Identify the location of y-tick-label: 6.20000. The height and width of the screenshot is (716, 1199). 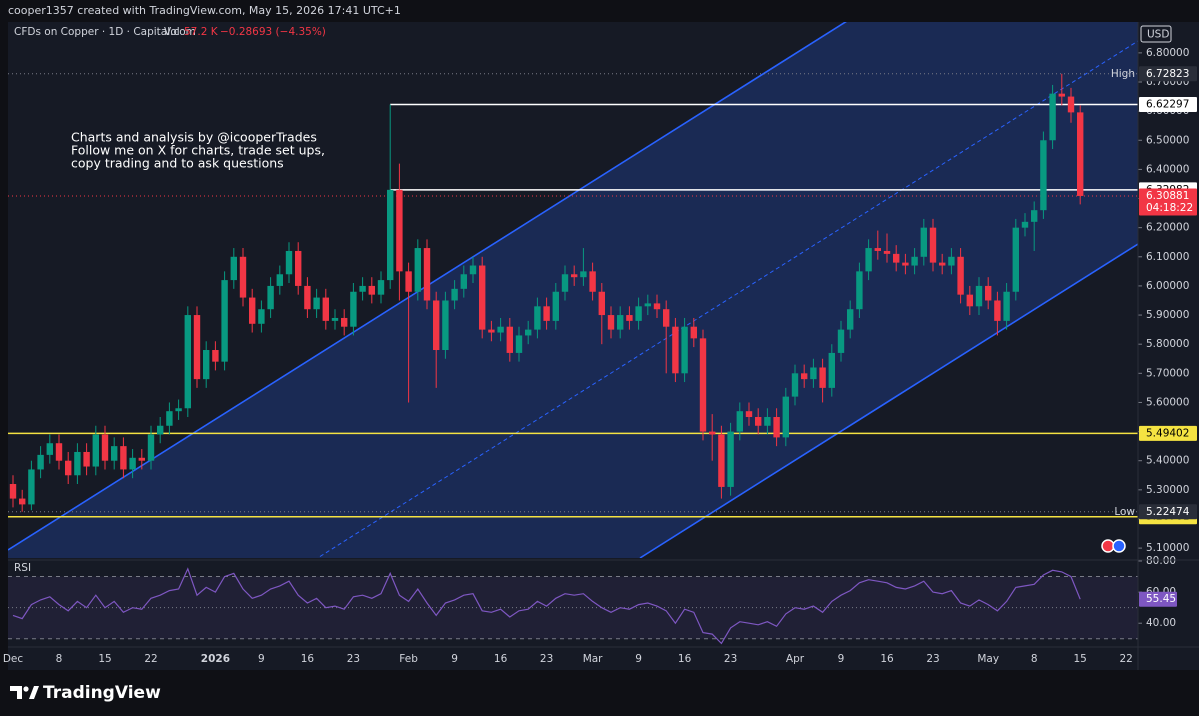
(1167, 228).